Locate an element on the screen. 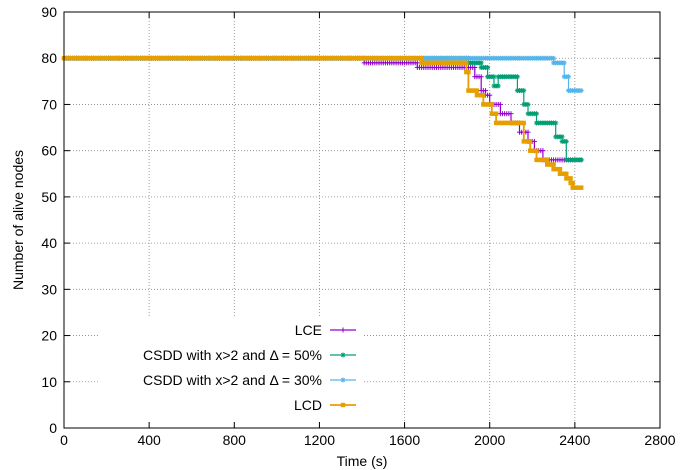  legend-label: CSDD with x>2 and Δ = 50% is located at coordinates (232, 355).